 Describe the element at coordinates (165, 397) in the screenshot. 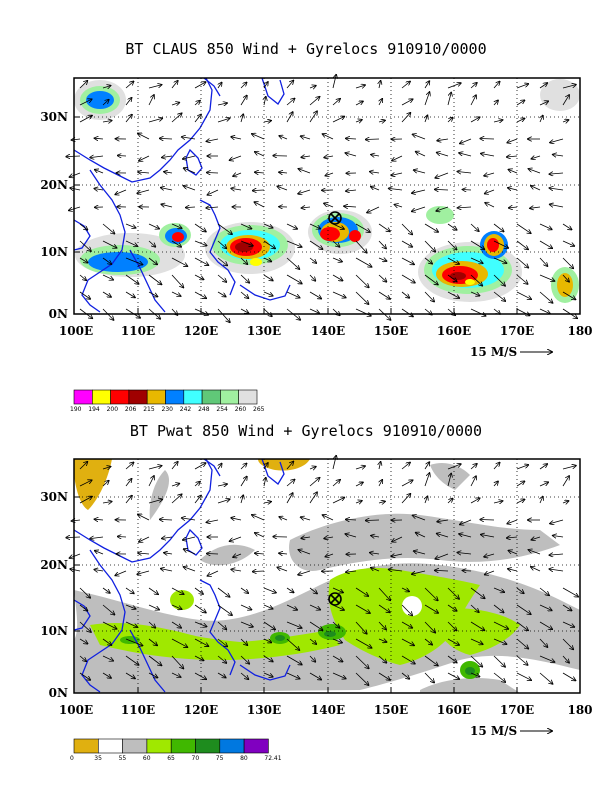

I see `panel-1-colorbar` at that location.